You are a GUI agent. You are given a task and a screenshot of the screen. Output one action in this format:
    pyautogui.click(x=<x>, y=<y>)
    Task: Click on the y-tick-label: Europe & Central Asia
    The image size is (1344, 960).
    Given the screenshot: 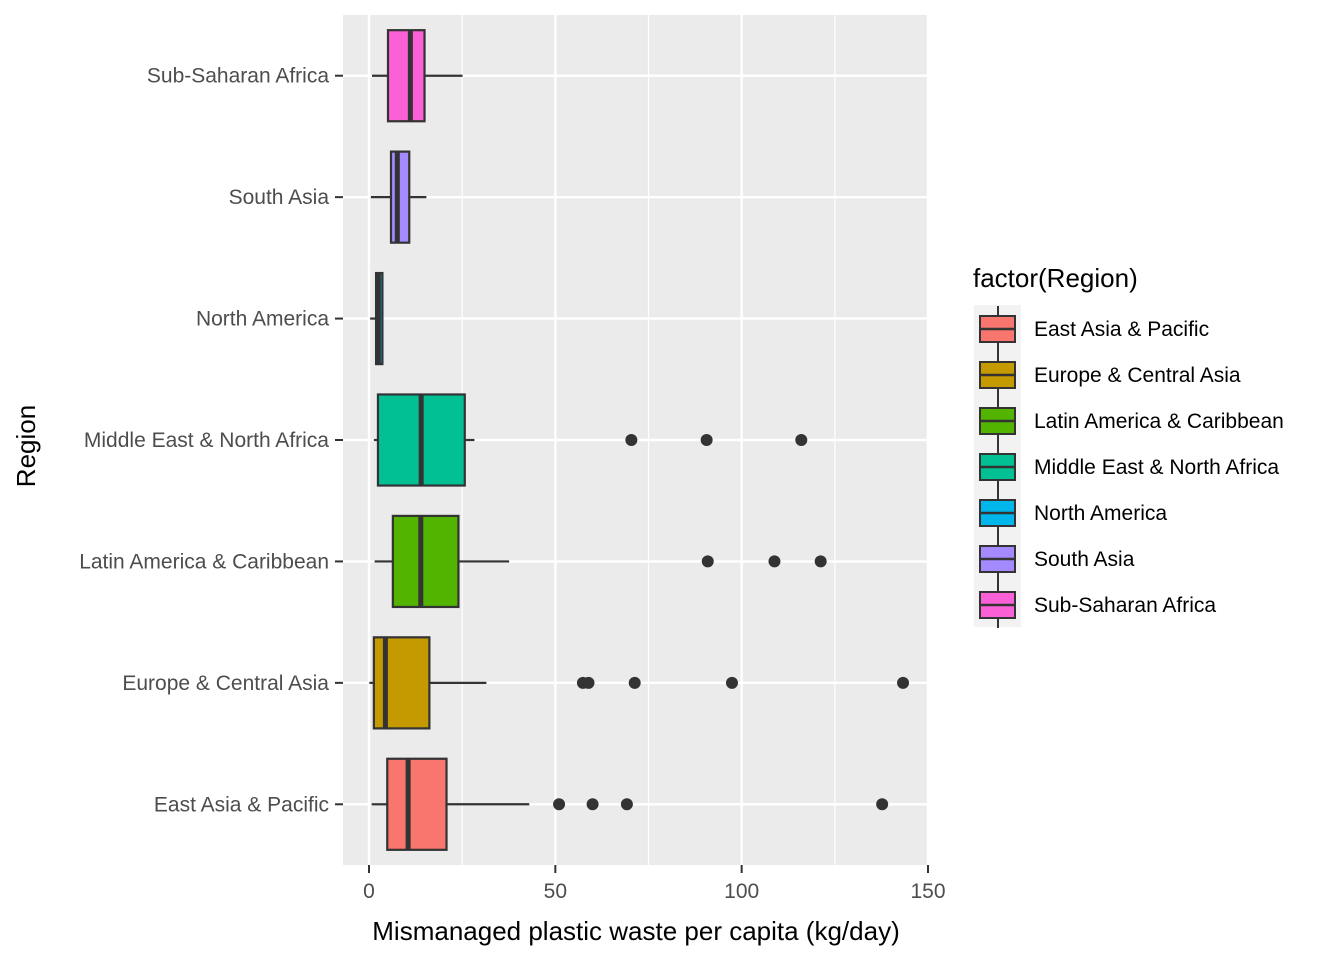 What is the action you would take?
    pyautogui.click(x=225, y=683)
    